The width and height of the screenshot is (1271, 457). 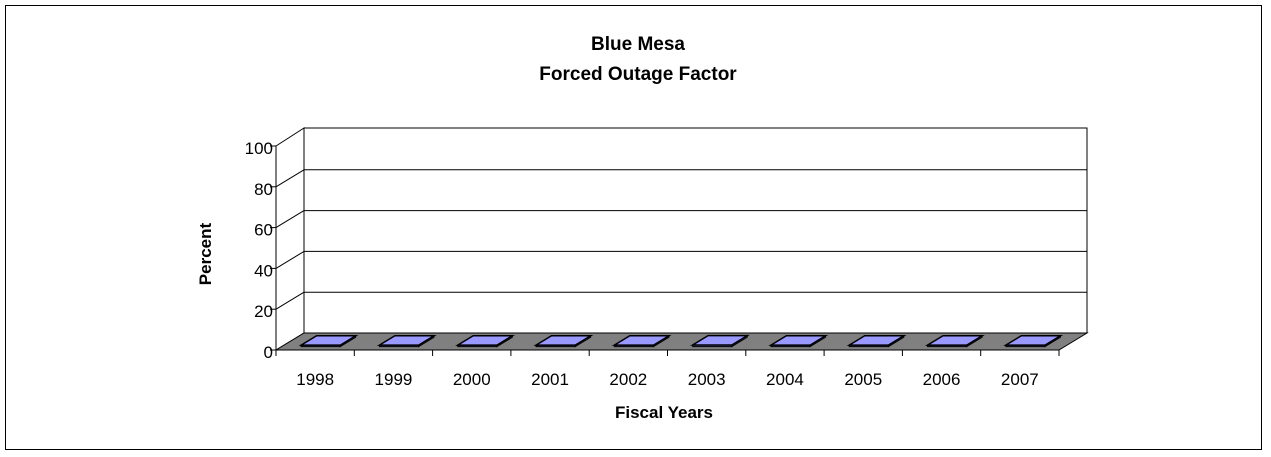 What do you see at coordinates (628, 379) in the screenshot?
I see `x-tick-label: 2002` at bounding box center [628, 379].